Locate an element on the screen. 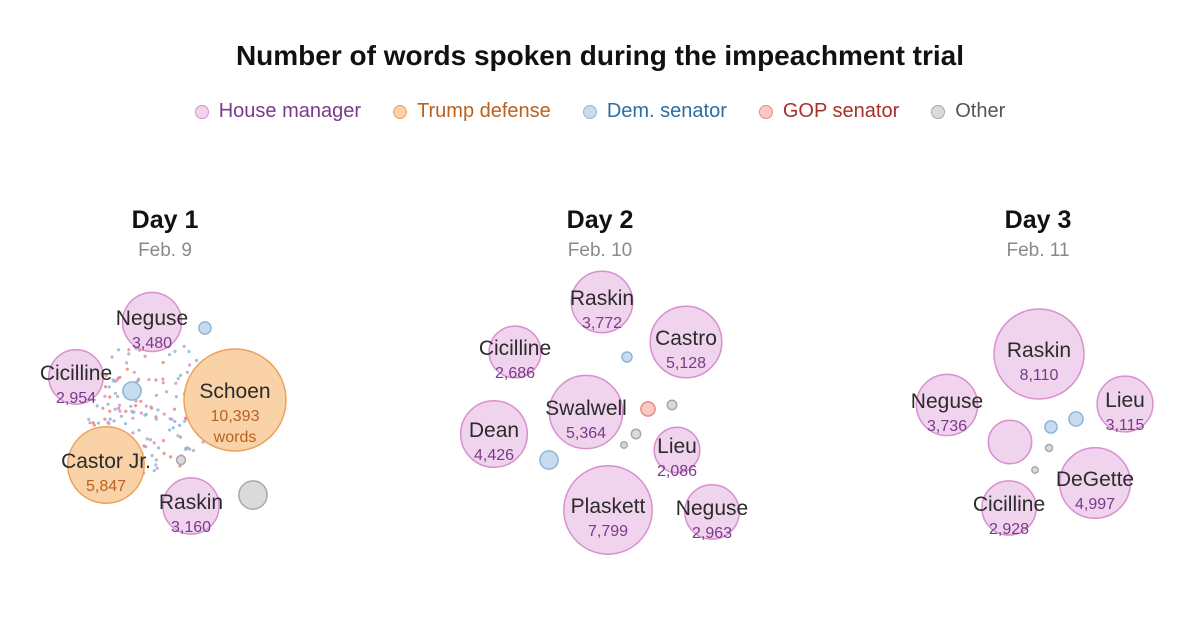 This screenshot has width=1200, height=630. bubble-name-label: Schoen is located at coordinates (234, 391).